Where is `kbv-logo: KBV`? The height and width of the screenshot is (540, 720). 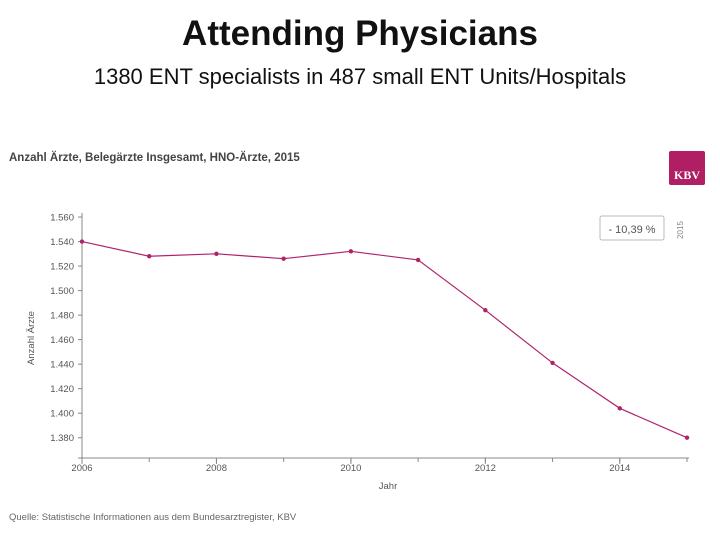
kbv-logo: KBV is located at coordinates (687, 168).